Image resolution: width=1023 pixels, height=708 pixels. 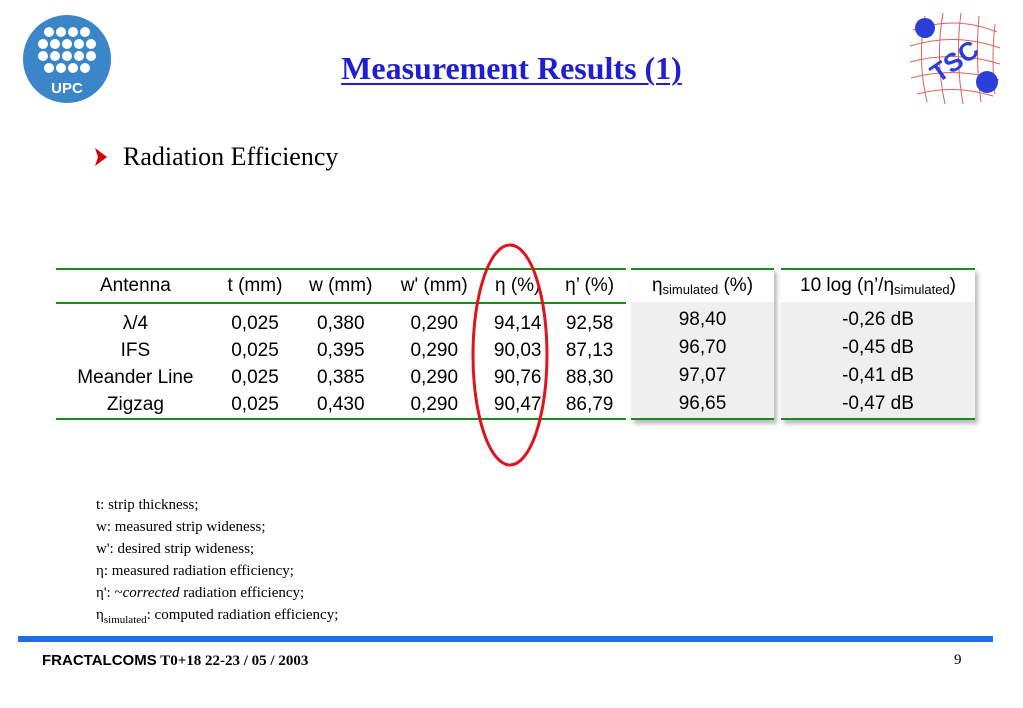 I want to click on footer-brand: FRACTALCOMS, so click(x=99, y=660).